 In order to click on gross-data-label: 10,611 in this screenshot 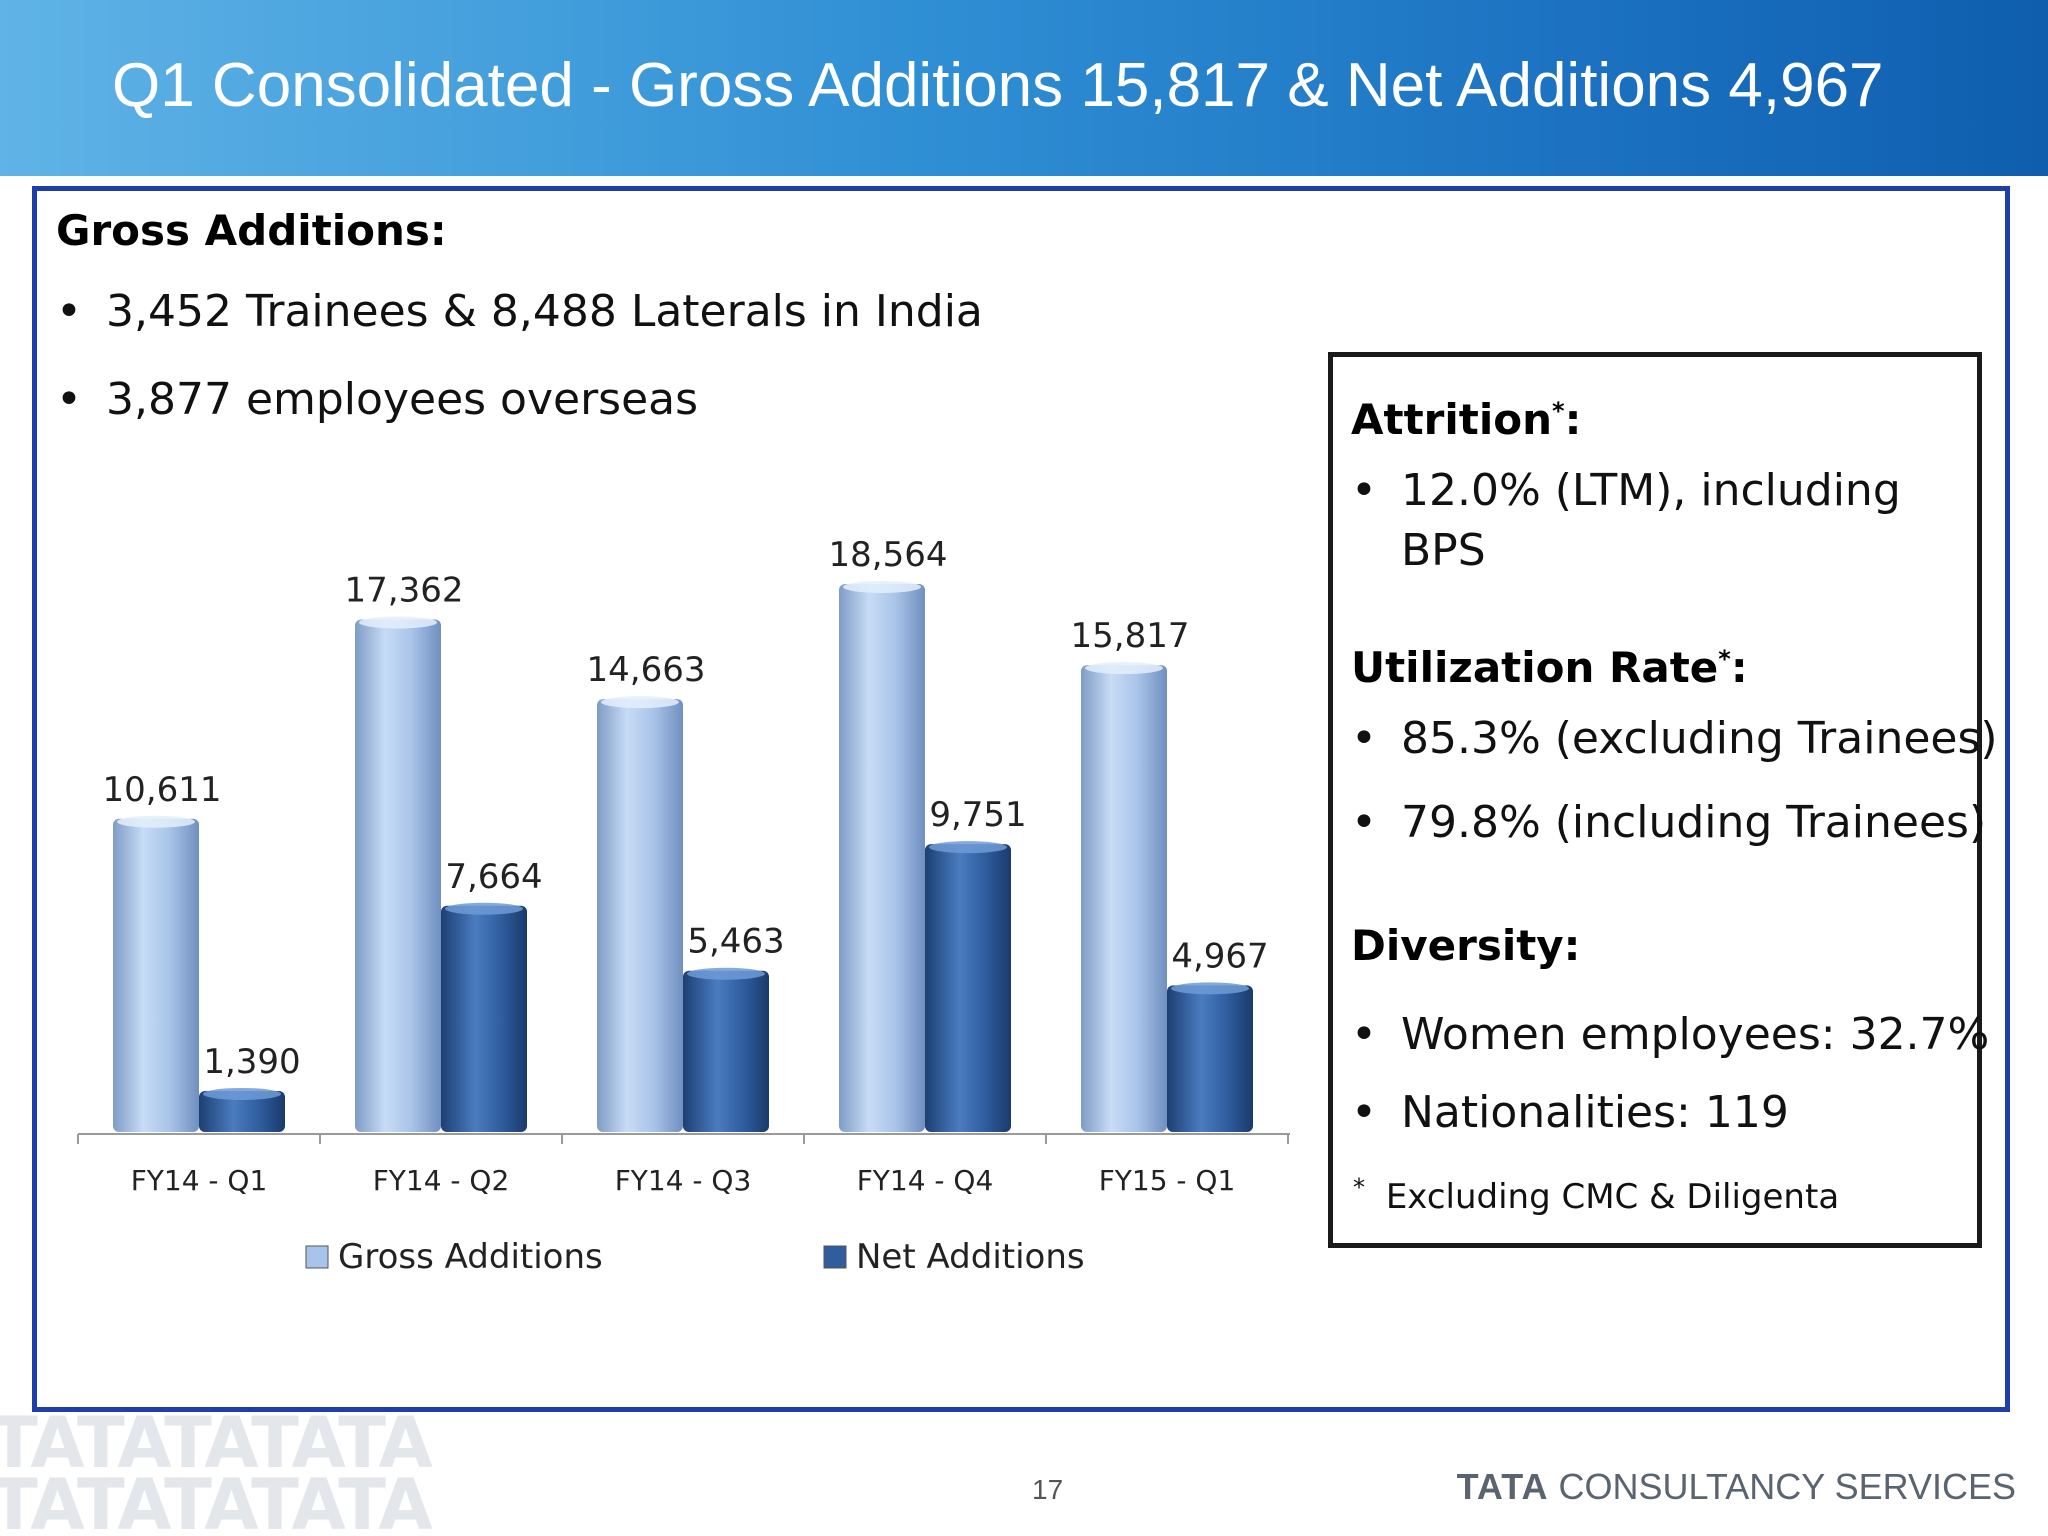, I will do `click(162, 790)`.